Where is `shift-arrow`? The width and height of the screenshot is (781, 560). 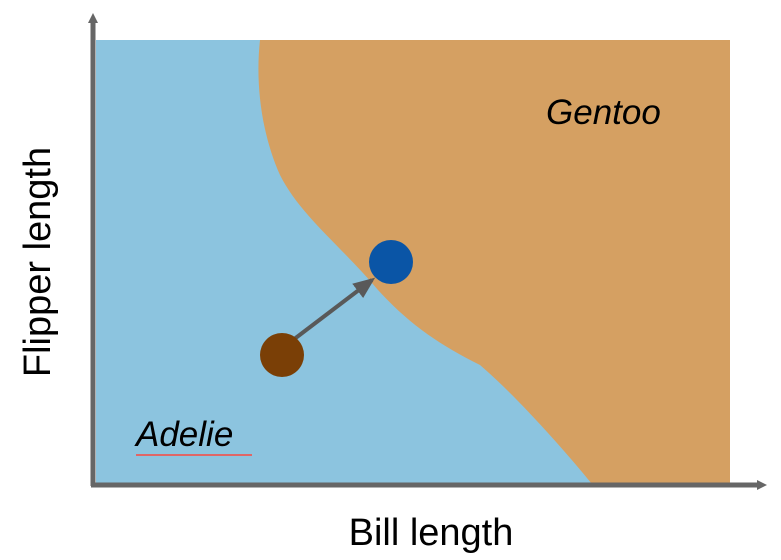
shift-arrow is located at coordinates (333, 309).